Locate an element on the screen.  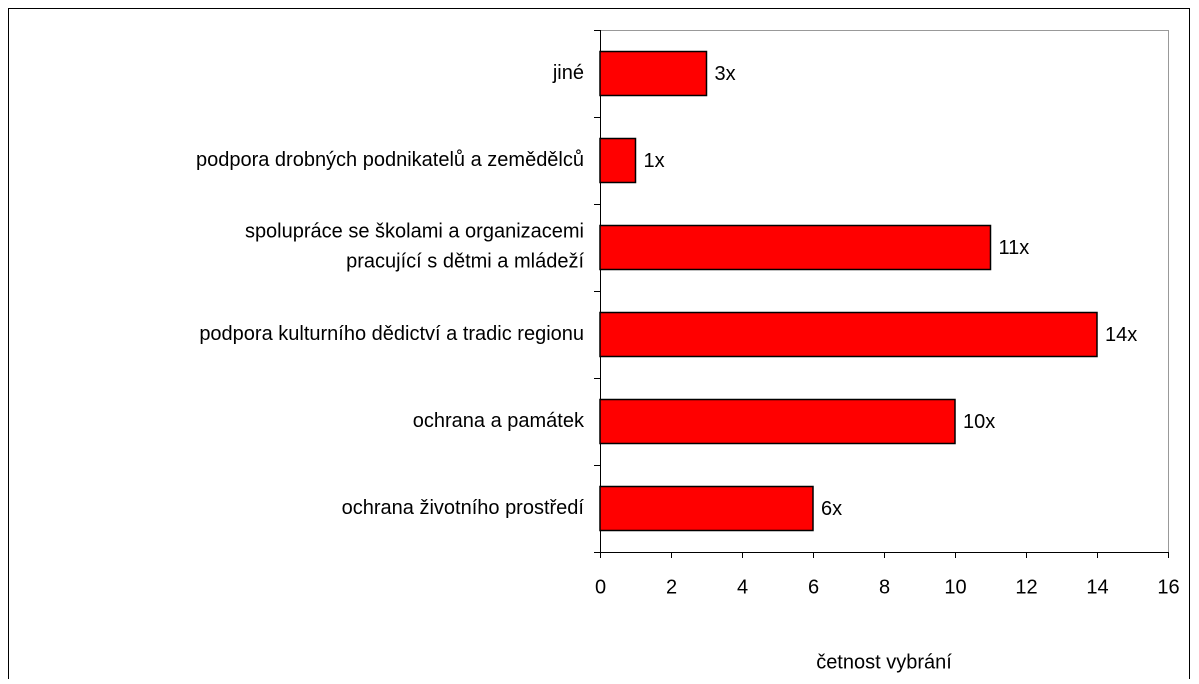
x-tick-label: 6 is located at coordinates (813, 587).